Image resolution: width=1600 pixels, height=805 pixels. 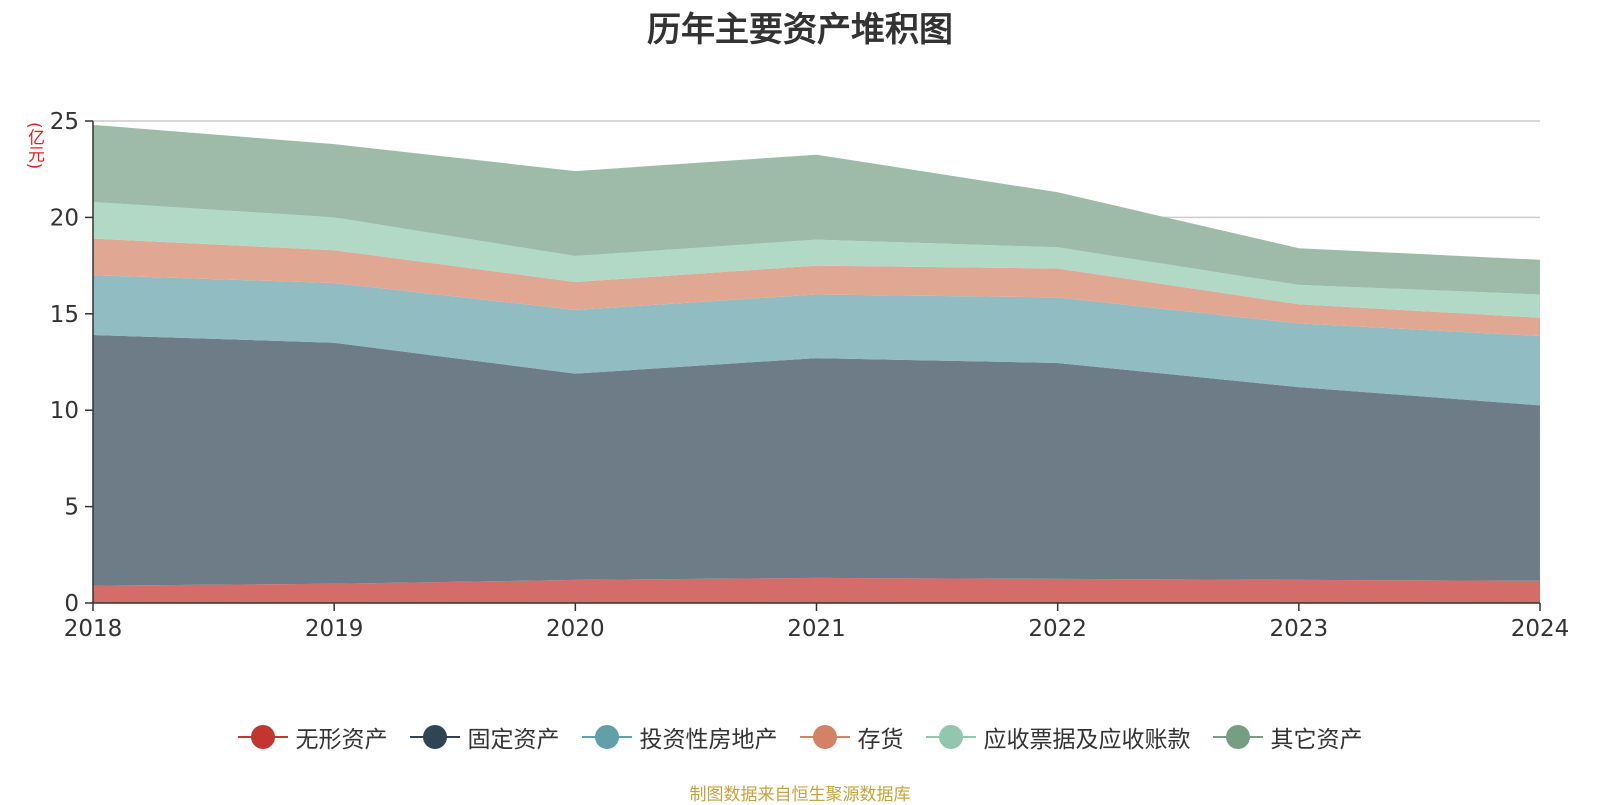 I want to click on legend-item-0: 无形资产, so click(x=312, y=737).